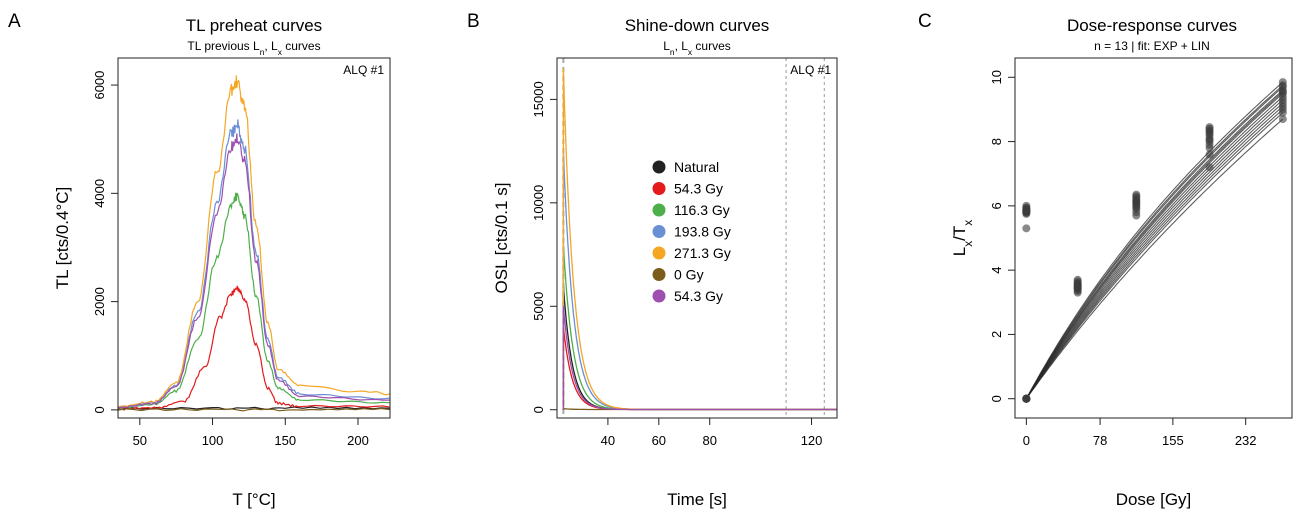 This screenshot has height=517, width=1296. Describe the element at coordinates (702, 210) in the screenshot. I see `legend-label-2: 116.3 Gy` at that location.